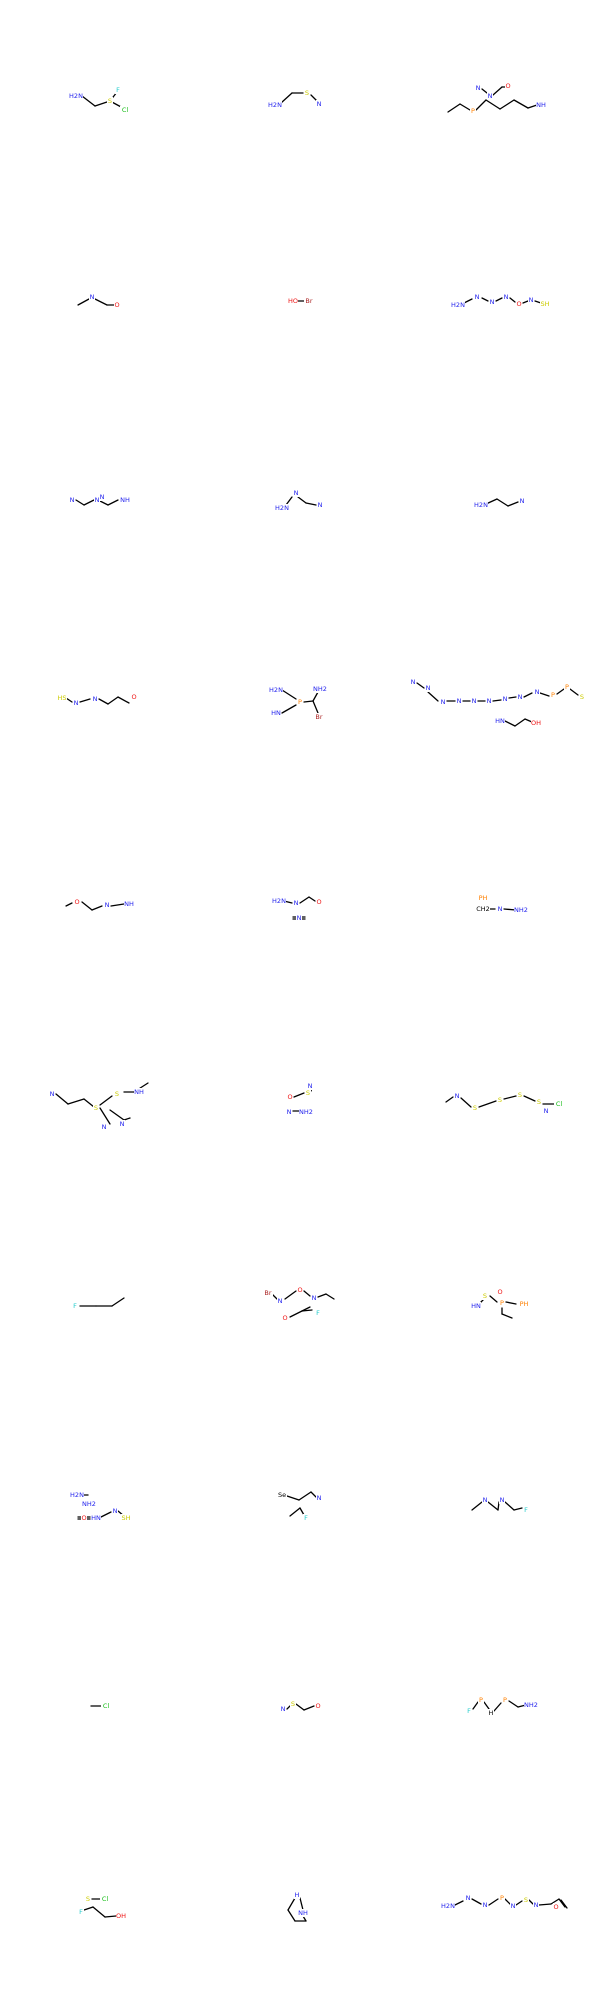 Image resolution: width=600 pixels, height=2000 pixels. Describe the element at coordinates (497, 702) in the screenshot. I see `molecule-12: N N N N N N N N N P P S HN OH` at that location.